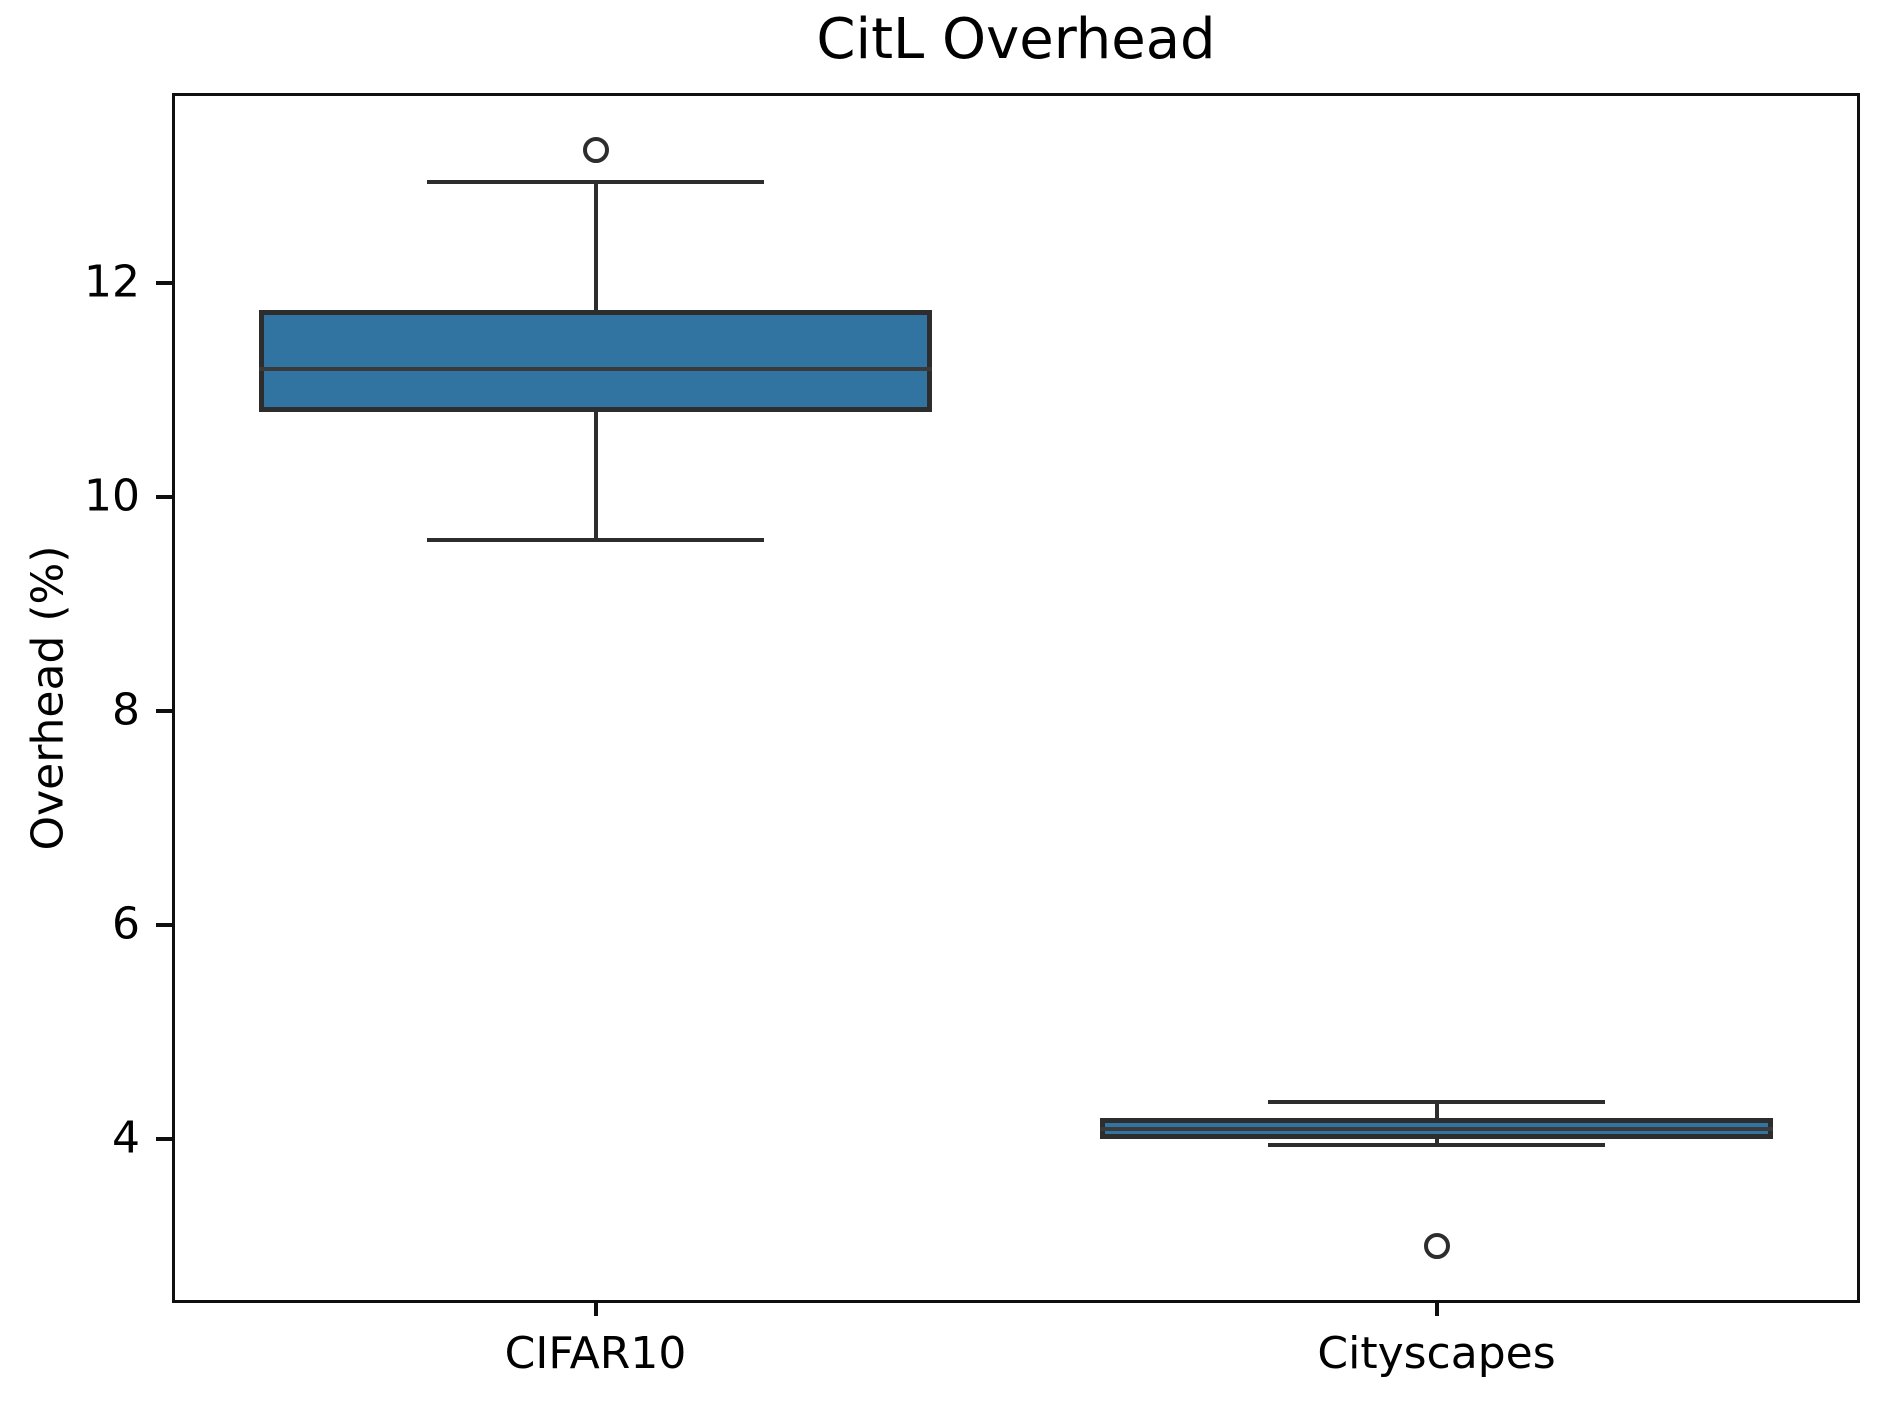 This screenshot has height=1406, width=1890. What do you see at coordinates (1016, 39) in the screenshot?
I see `chart-title: CitL Overhead` at bounding box center [1016, 39].